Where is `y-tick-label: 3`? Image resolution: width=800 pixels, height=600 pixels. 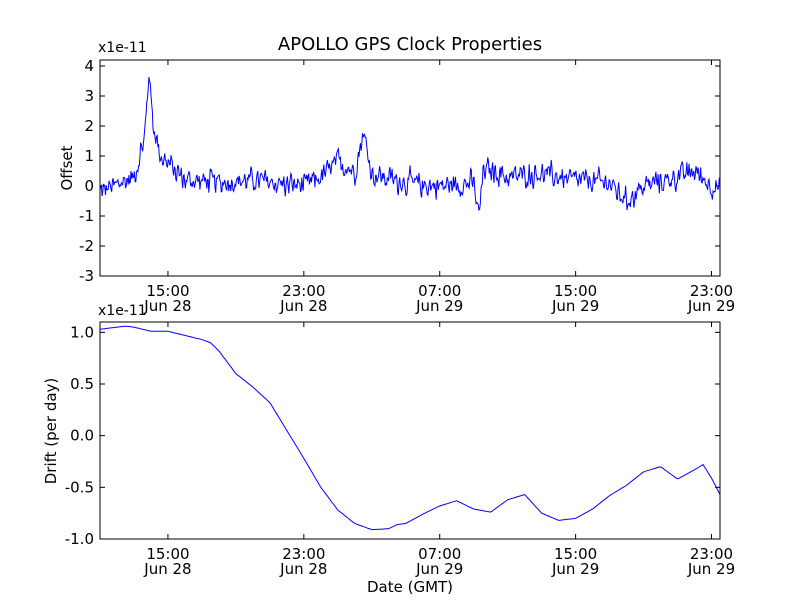 y-tick-label: 3 is located at coordinates (89, 96).